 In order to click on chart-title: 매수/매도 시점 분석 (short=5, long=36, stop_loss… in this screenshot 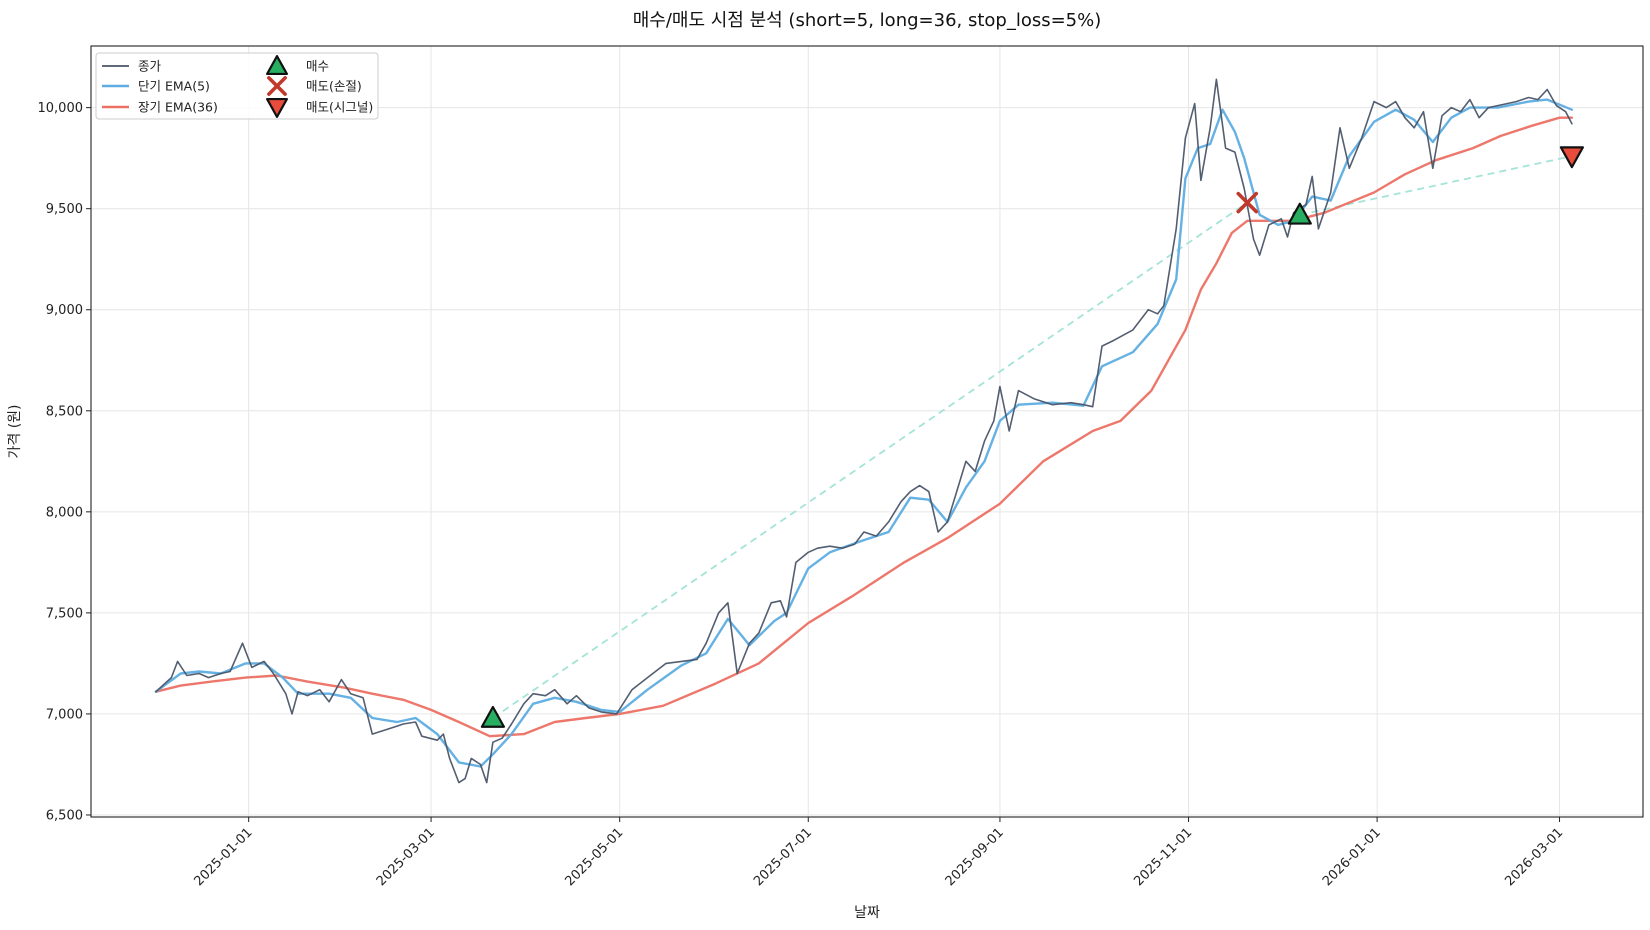, I will do `click(867, 20)`.